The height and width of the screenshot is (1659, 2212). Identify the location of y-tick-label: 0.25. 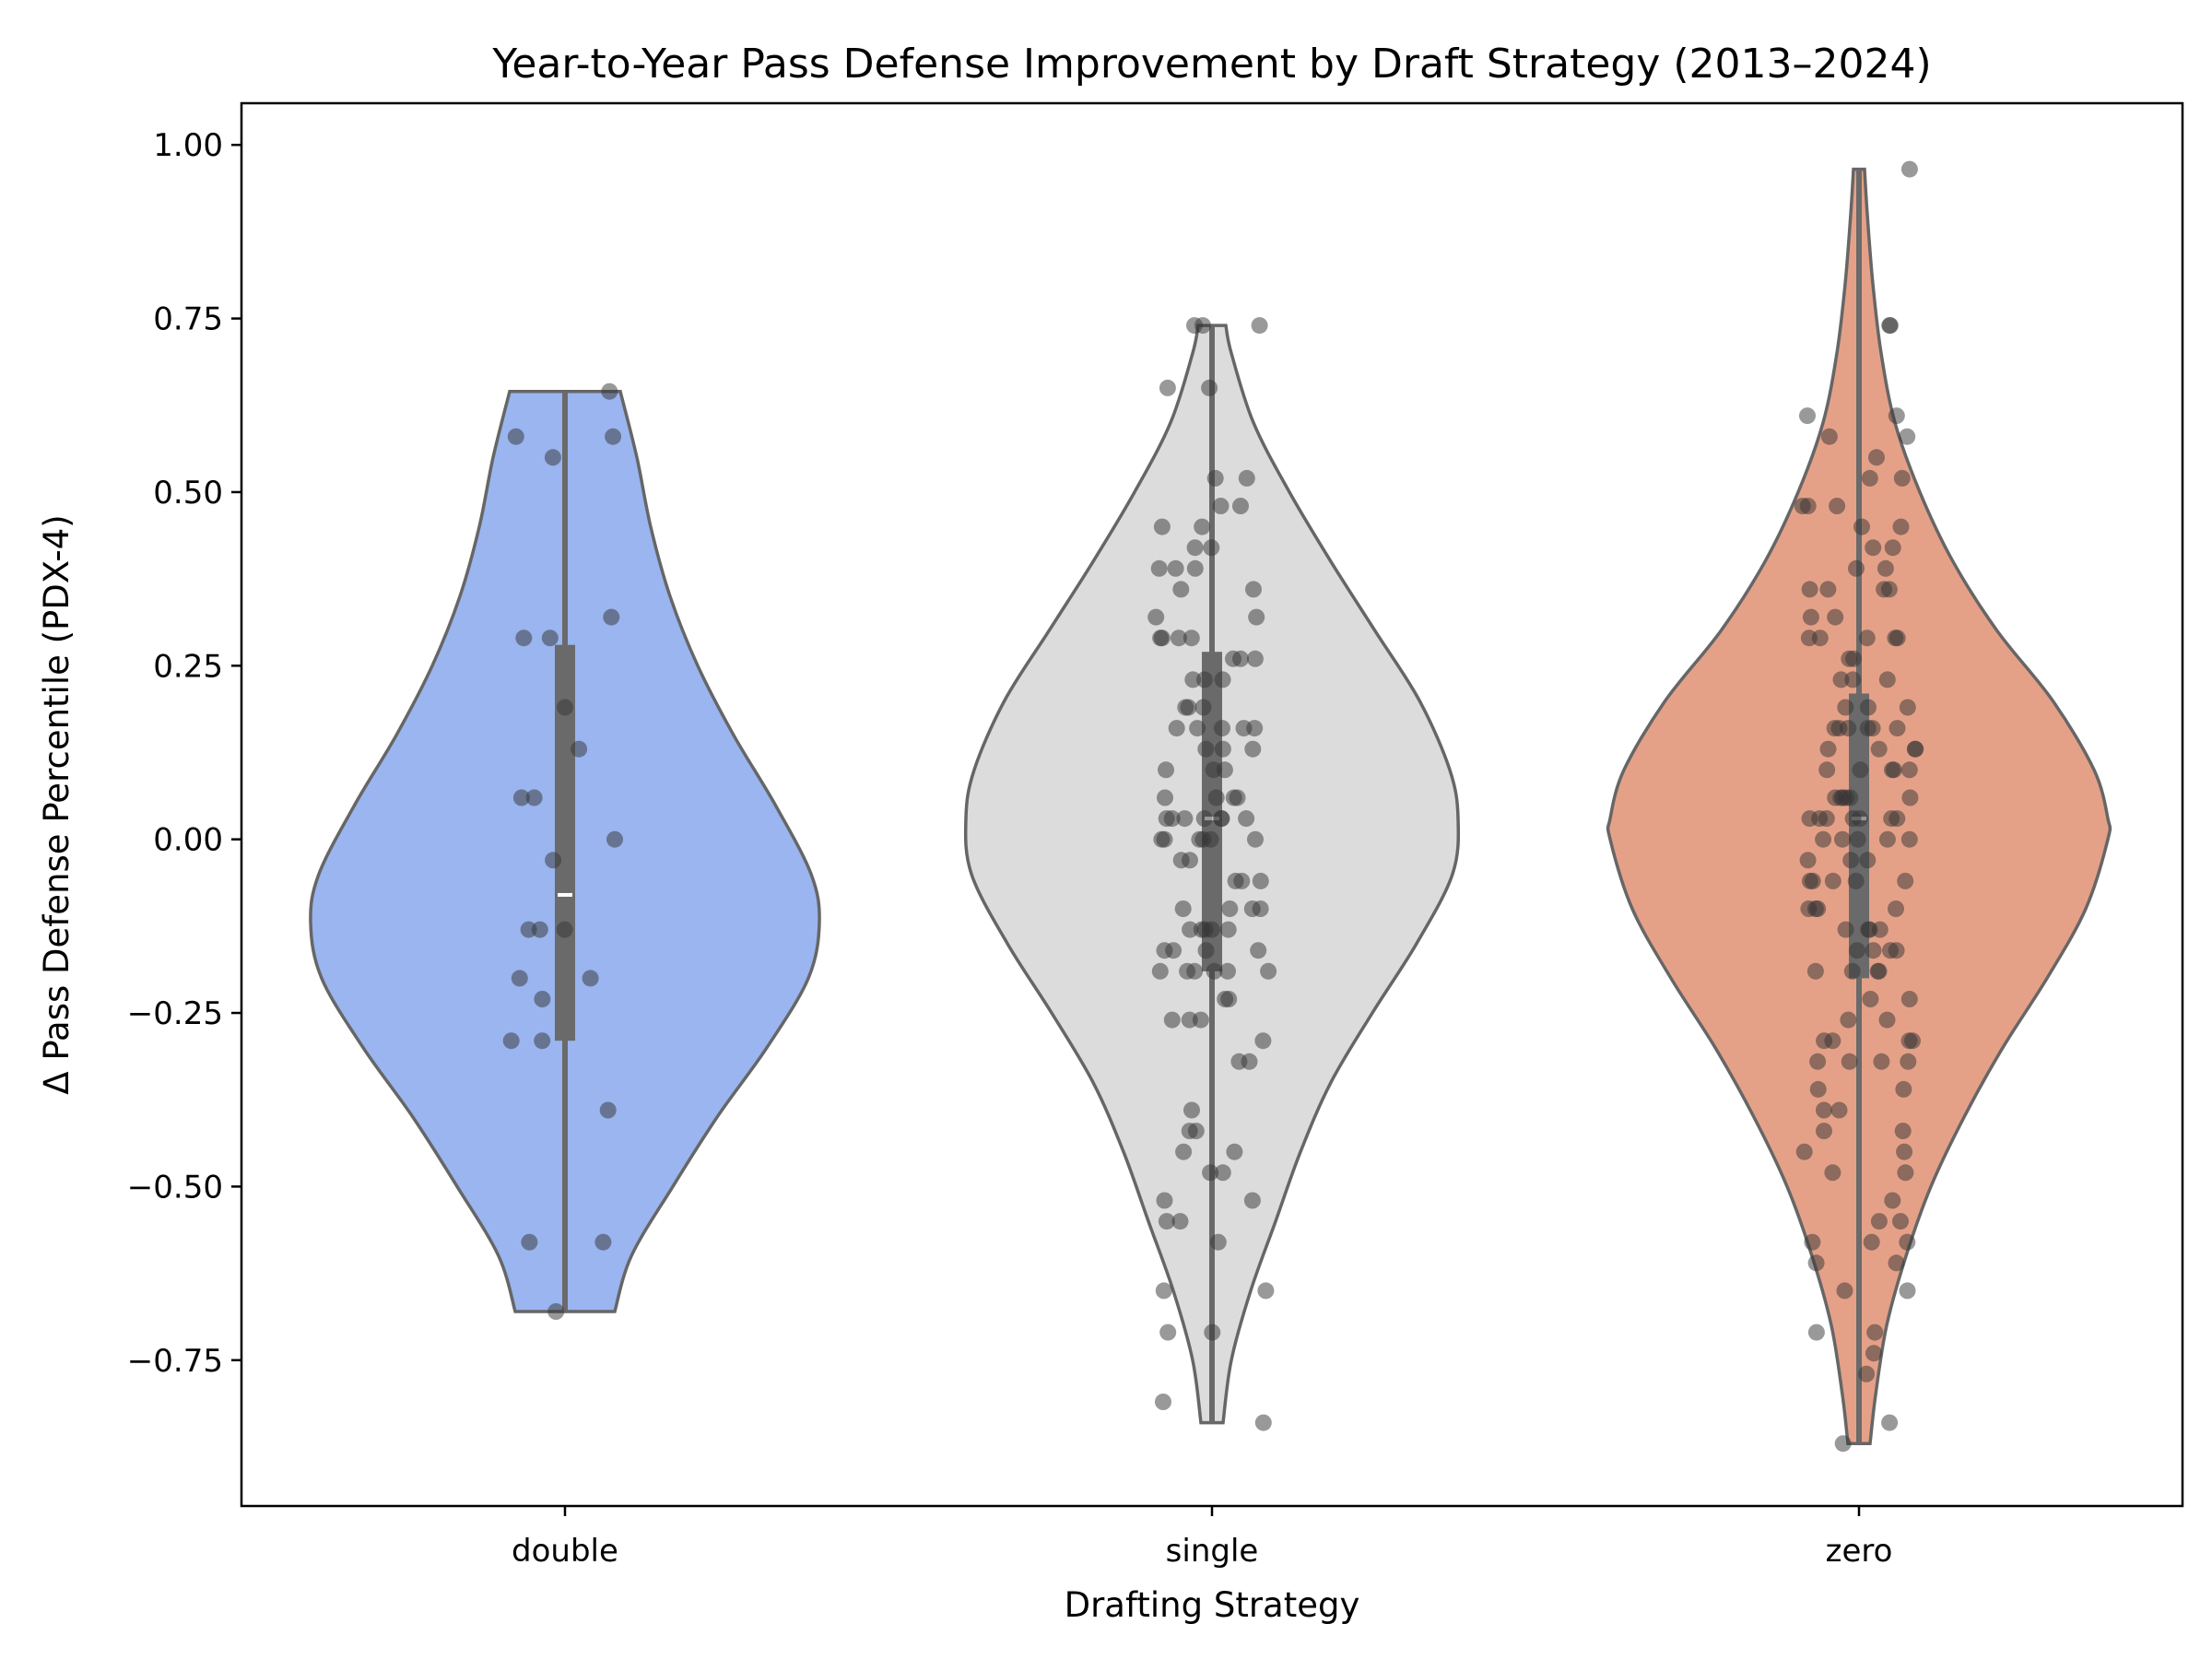
(188, 666).